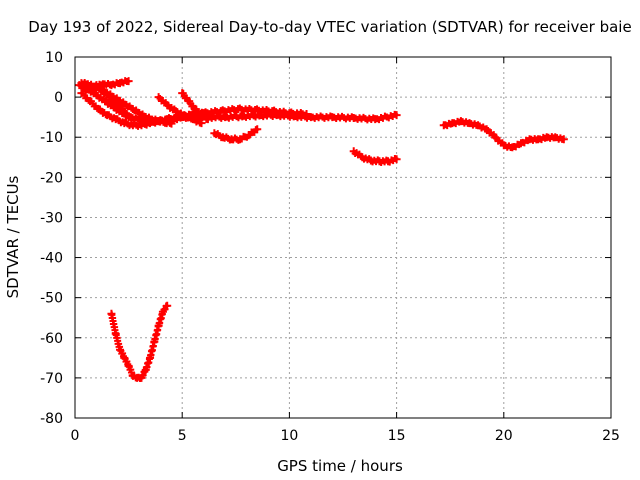 The height and width of the screenshot is (480, 640). Describe the element at coordinates (13, 236) in the screenshot. I see `y-axis-label: SDTVAR / TECUs` at that location.